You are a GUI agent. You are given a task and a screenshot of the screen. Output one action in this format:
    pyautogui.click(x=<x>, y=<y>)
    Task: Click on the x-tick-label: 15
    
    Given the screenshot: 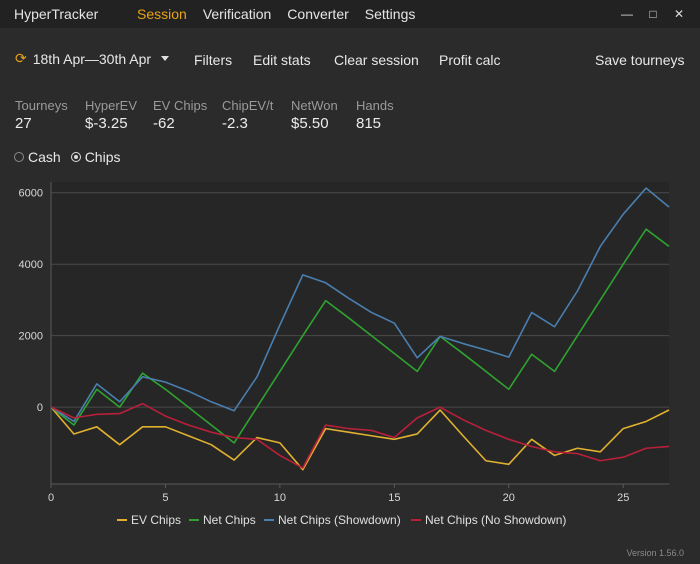 What is the action you would take?
    pyautogui.click(x=394, y=498)
    